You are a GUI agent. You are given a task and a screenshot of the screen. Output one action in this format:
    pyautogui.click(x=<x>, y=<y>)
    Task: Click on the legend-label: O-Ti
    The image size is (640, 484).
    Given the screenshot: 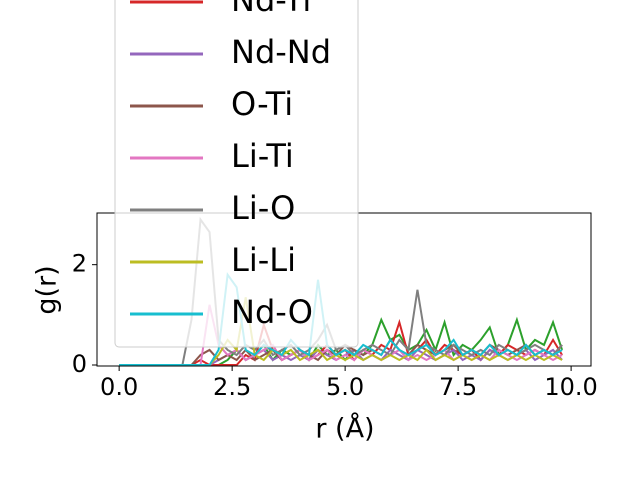 What is the action you would take?
    pyautogui.click(x=262, y=104)
    